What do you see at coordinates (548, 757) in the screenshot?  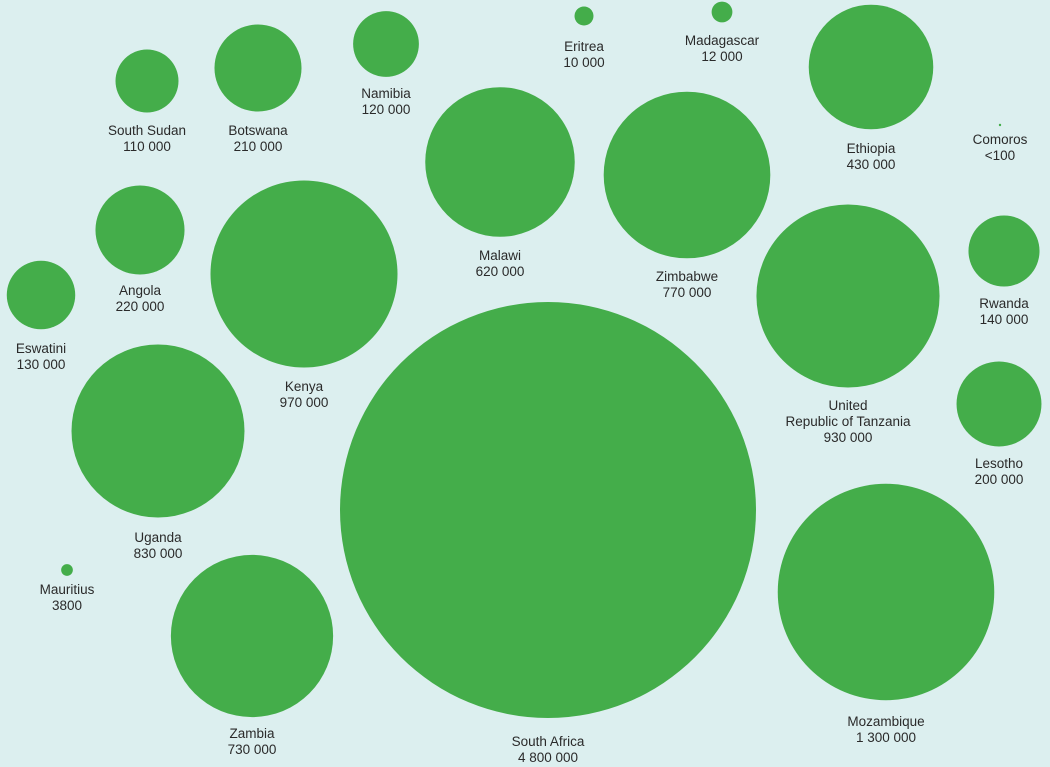 I see `bubble-value-label-south-africa: 4 800 000` at bounding box center [548, 757].